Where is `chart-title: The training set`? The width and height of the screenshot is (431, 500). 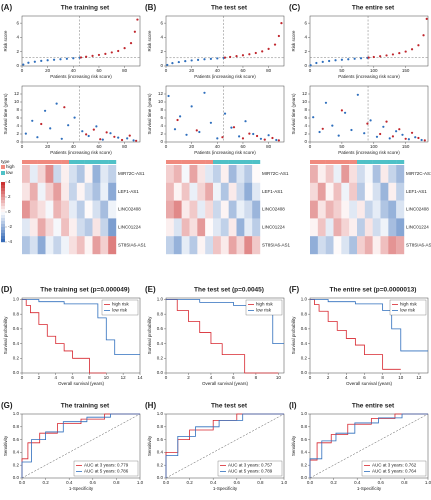
chart-title: The training set is located at coordinates (85, 8).